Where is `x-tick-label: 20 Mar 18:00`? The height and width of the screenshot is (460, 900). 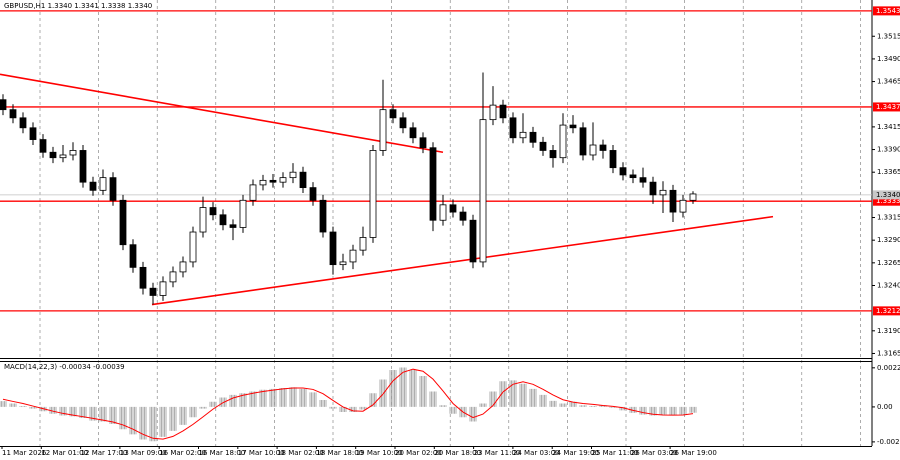 x-tick-label: 20 Mar 18:00 is located at coordinates (457, 453).